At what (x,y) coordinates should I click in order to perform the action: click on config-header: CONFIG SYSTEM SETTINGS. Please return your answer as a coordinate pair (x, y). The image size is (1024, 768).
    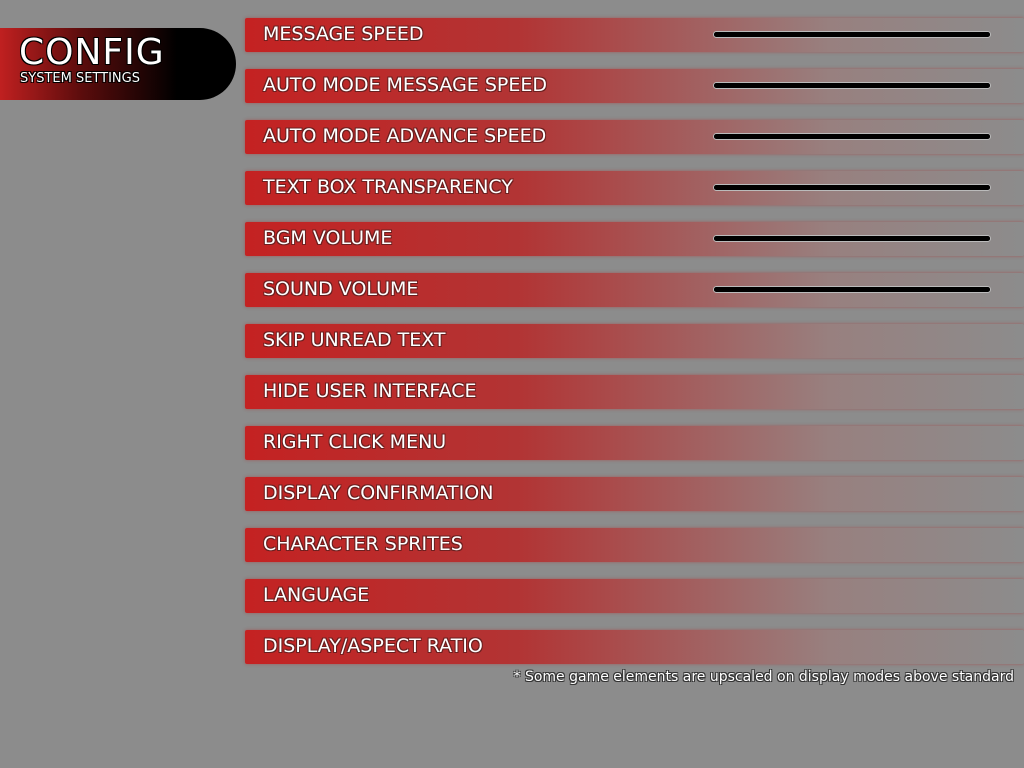
    Looking at the image, I should click on (118, 64).